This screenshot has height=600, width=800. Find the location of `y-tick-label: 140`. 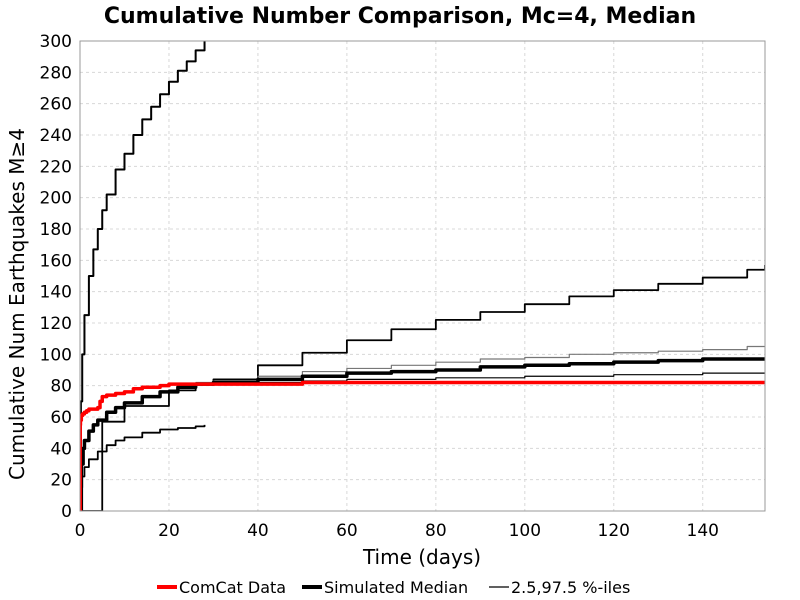

y-tick-label: 140 is located at coordinates (56, 293).